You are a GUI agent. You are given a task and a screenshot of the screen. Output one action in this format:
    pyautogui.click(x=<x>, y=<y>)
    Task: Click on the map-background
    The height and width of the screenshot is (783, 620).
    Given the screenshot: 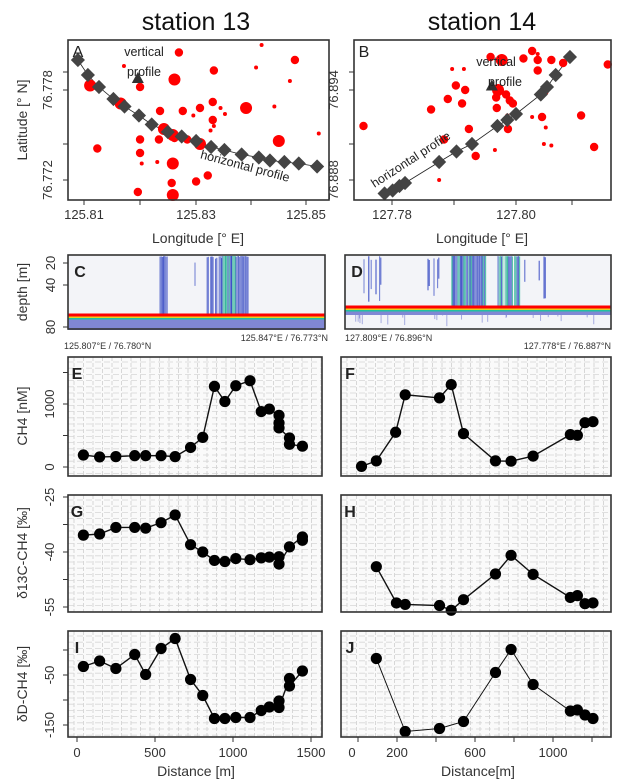 What is the action you would take?
    pyautogui.click(x=198, y=120)
    